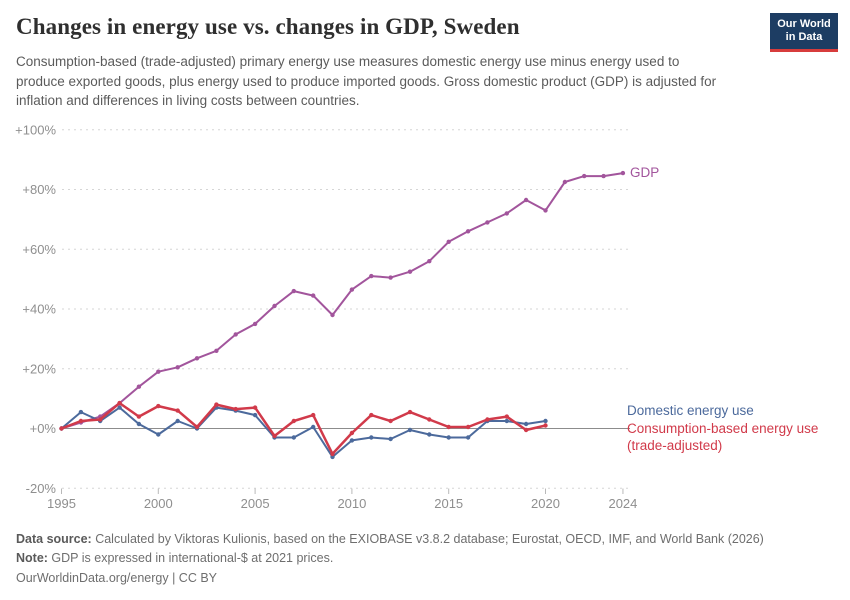  Describe the element at coordinates (117, 577) in the screenshot. I see `license-link: OurWorldinData.org/energy | CC BY` at that location.